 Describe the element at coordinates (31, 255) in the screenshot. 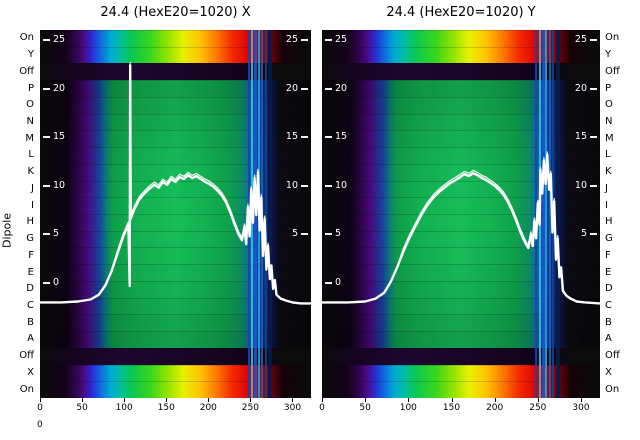

I see `dipole-label-left: F` at that location.